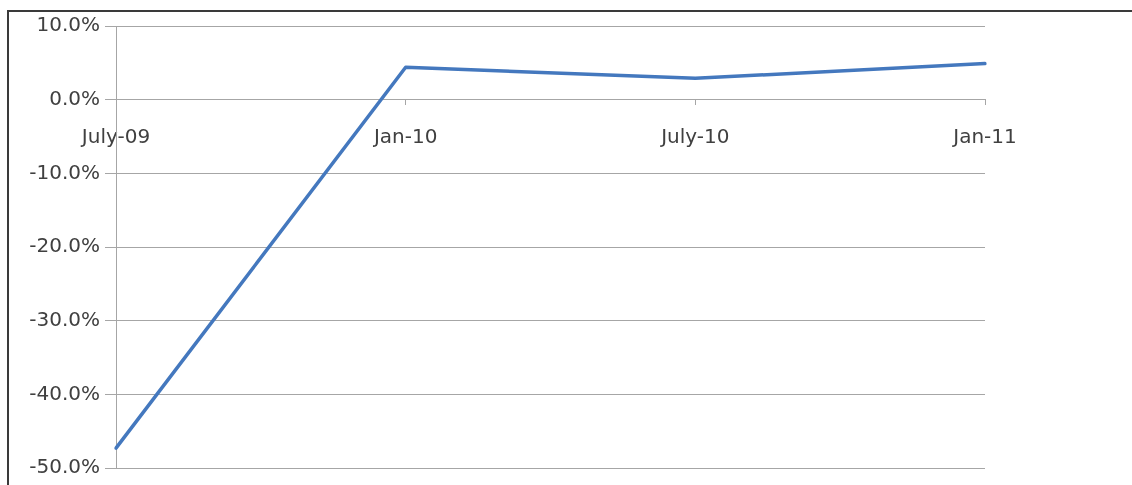  What do you see at coordinates (64, 318) in the screenshot?
I see `y-tick-label: -30.0%` at bounding box center [64, 318].